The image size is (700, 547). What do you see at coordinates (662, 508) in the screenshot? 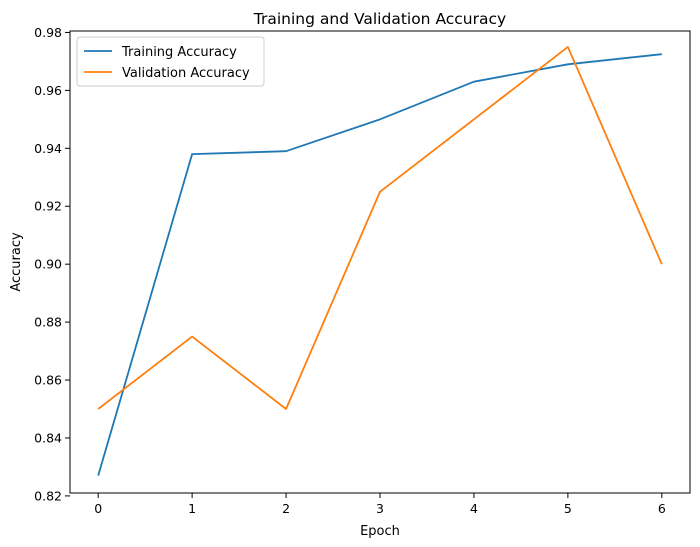
I see `x-tick-label: 6` at bounding box center [662, 508].